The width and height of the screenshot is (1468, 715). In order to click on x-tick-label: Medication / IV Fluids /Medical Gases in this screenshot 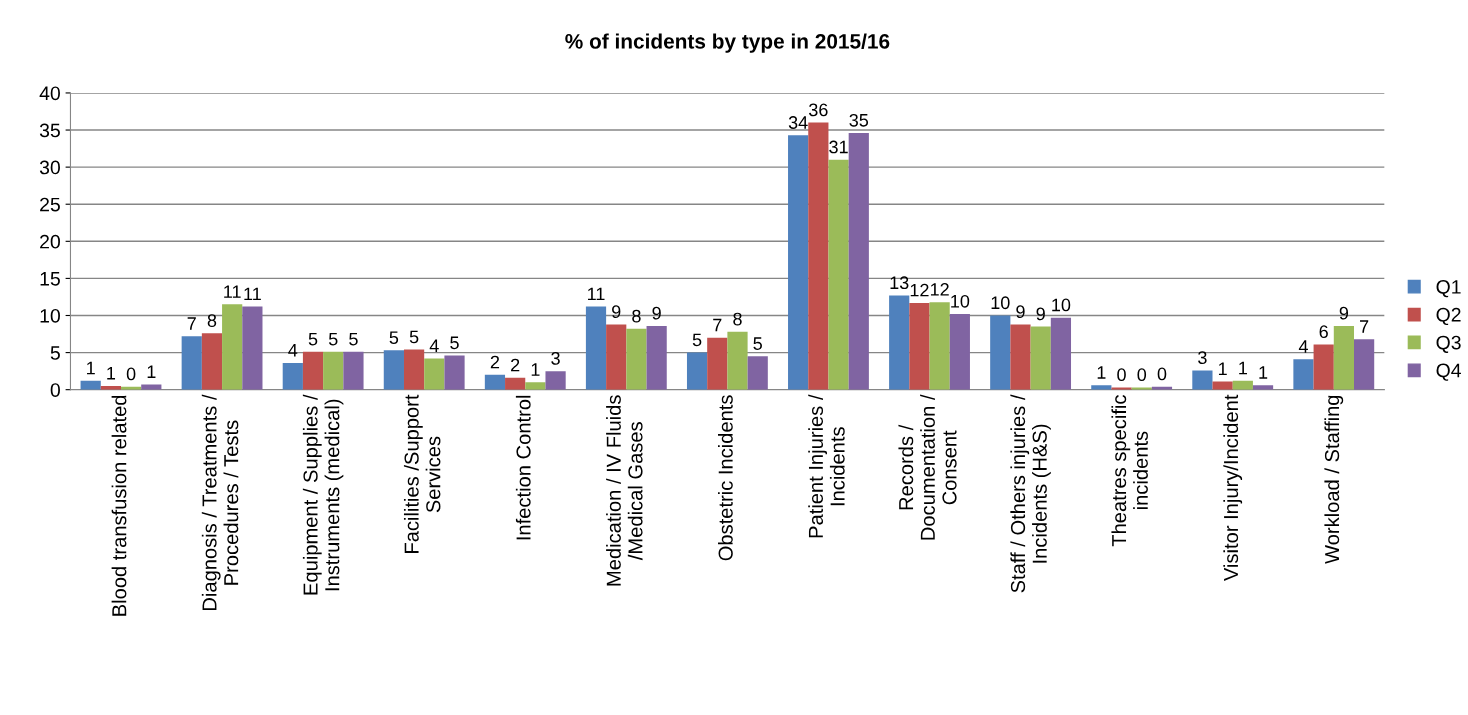, I will do `click(624, 490)`.